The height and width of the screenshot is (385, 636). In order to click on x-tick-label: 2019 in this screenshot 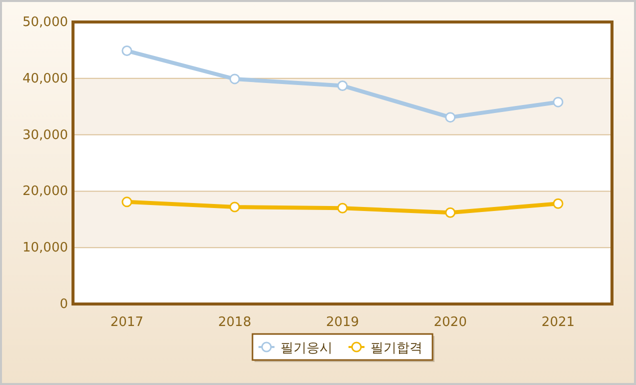, I will do `click(343, 322)`.